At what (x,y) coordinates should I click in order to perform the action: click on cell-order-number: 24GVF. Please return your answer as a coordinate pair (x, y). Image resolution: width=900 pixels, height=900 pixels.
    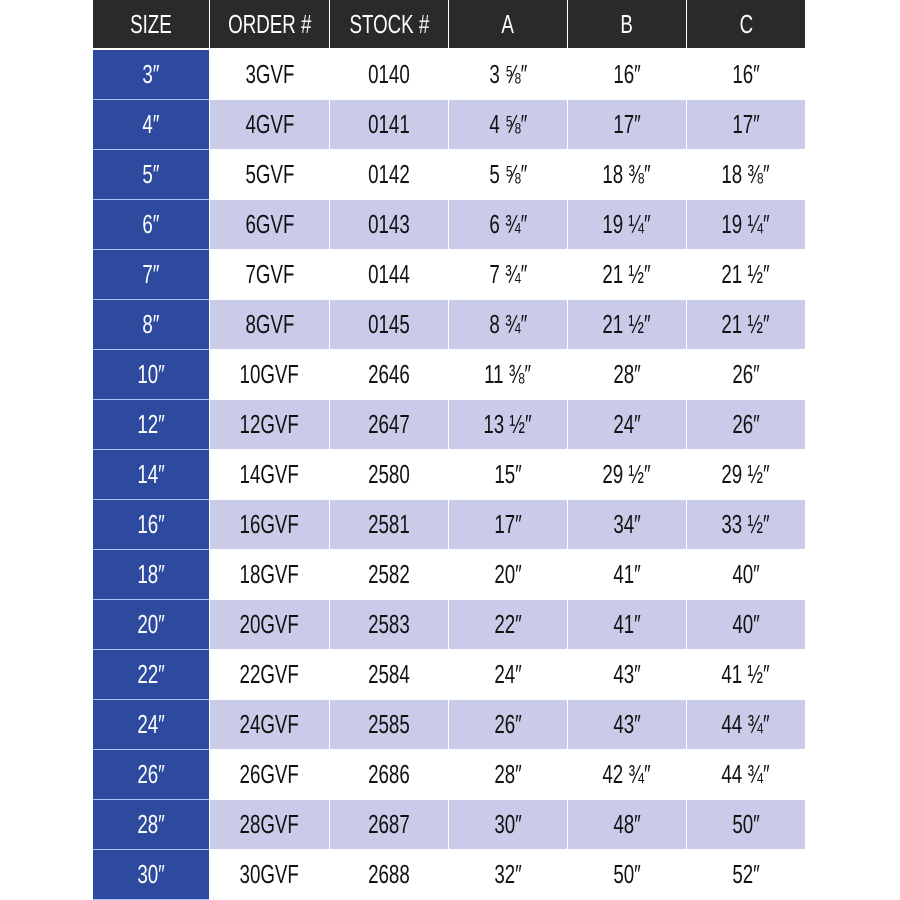
    Looking at the image, I should click on (270, 725).